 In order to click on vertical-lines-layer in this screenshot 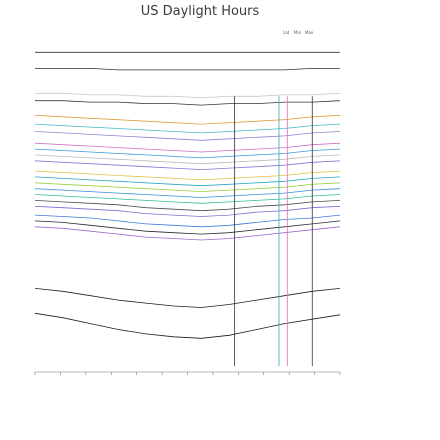, I will do `click(273, 231)`.